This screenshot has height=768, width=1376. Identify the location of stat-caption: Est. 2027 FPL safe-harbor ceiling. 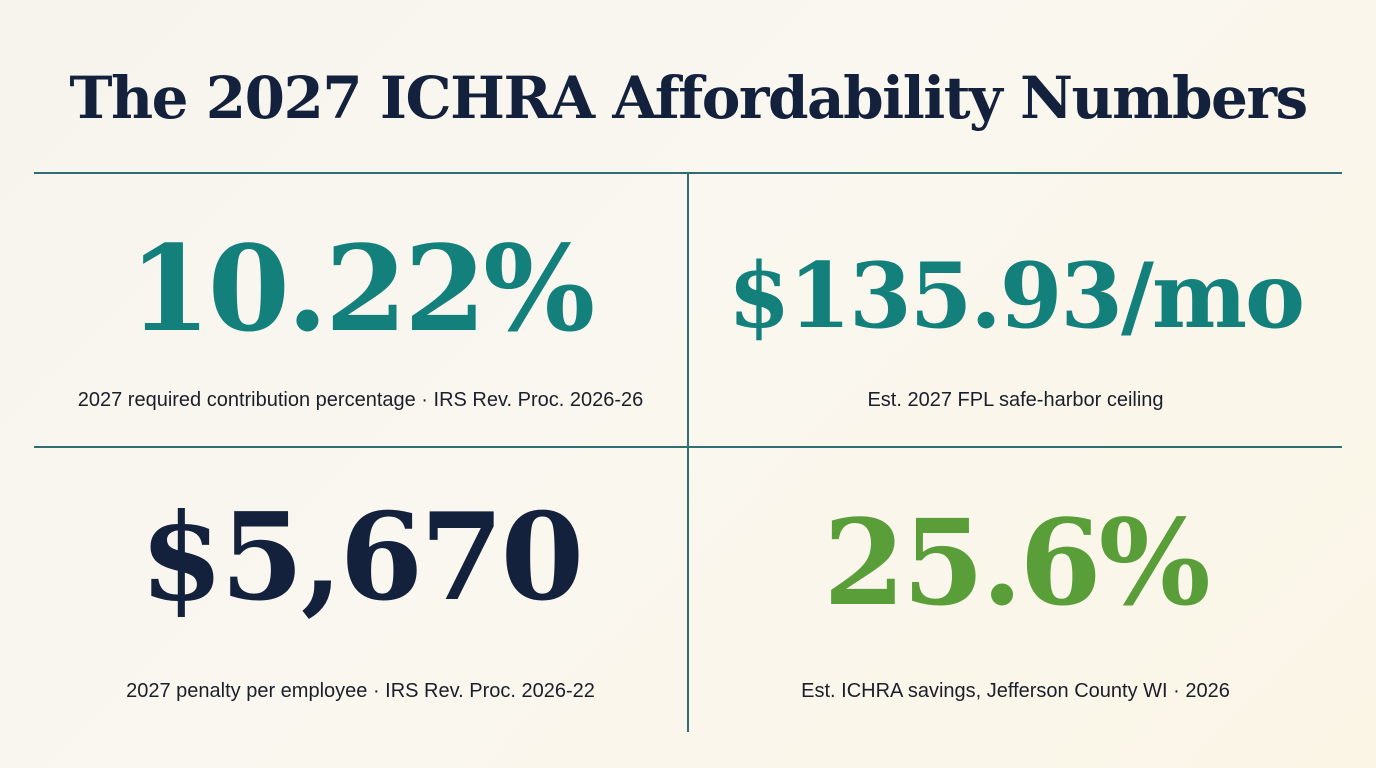
(1015, 400).